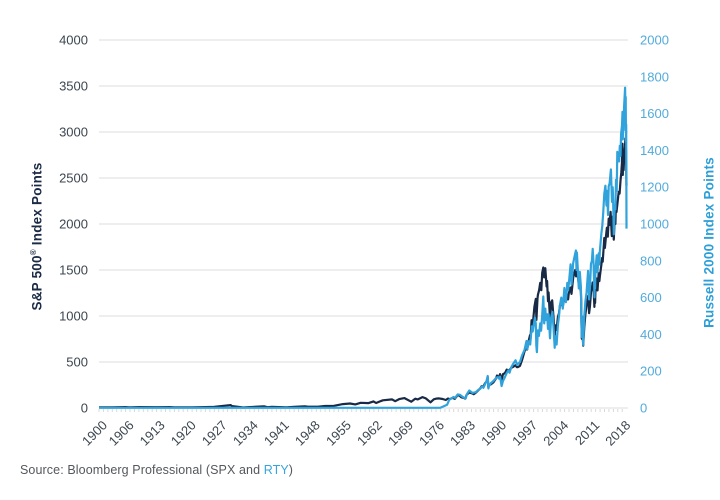  Describe the element at coordinates (651, 297) in the screenshot. I see `right-axis-tick-label: 600` at that location.